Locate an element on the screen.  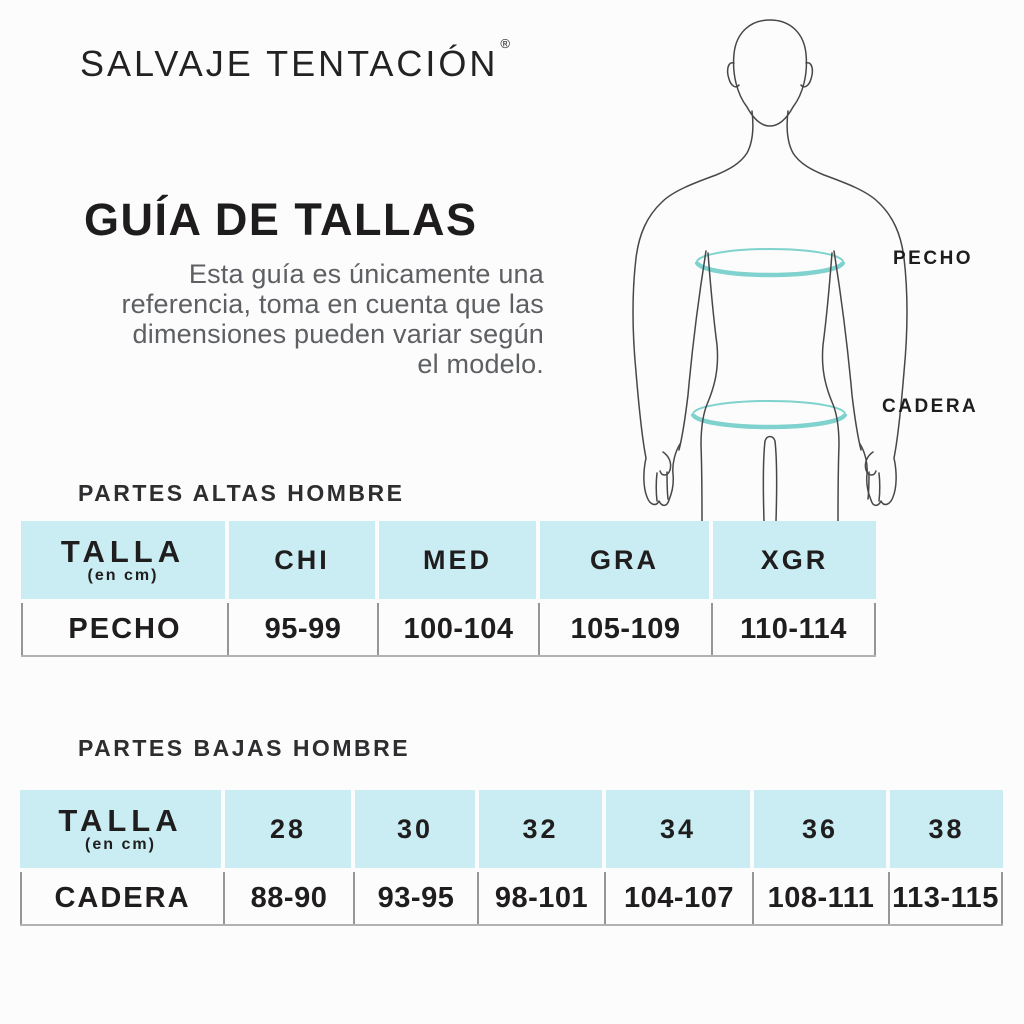
column-header-size: MED is located at coordinates (457, 560).